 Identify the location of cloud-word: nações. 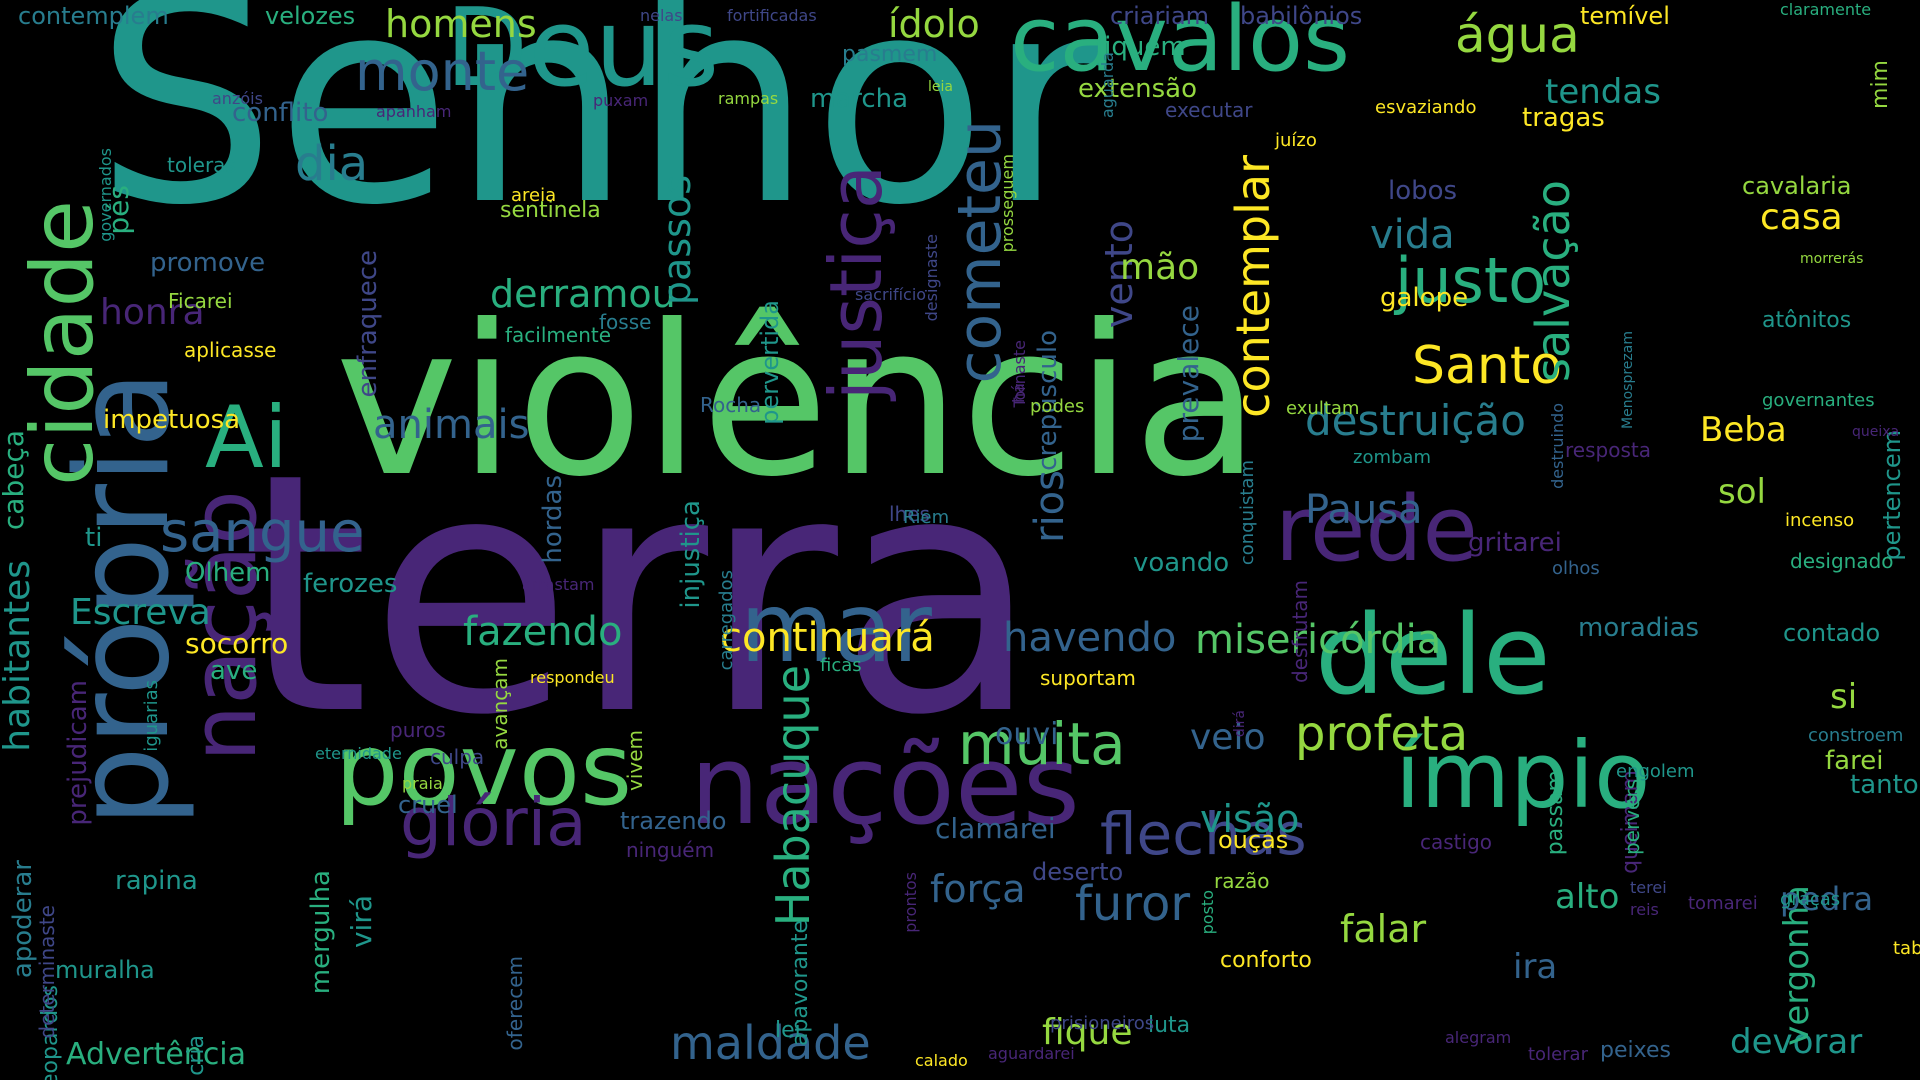
(885, 785).